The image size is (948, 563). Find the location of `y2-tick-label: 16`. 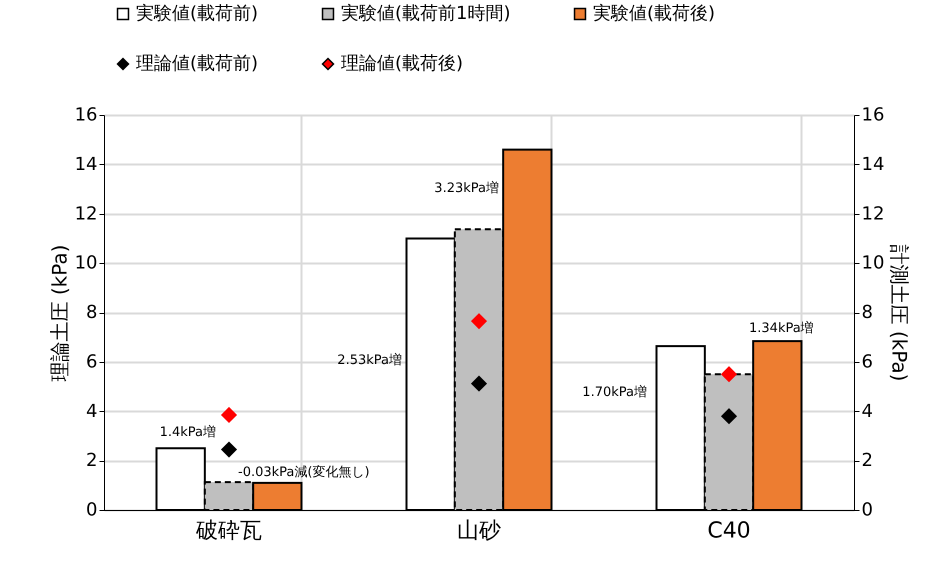

y2-tick-label: 16 is located at coordinates (873, 115).